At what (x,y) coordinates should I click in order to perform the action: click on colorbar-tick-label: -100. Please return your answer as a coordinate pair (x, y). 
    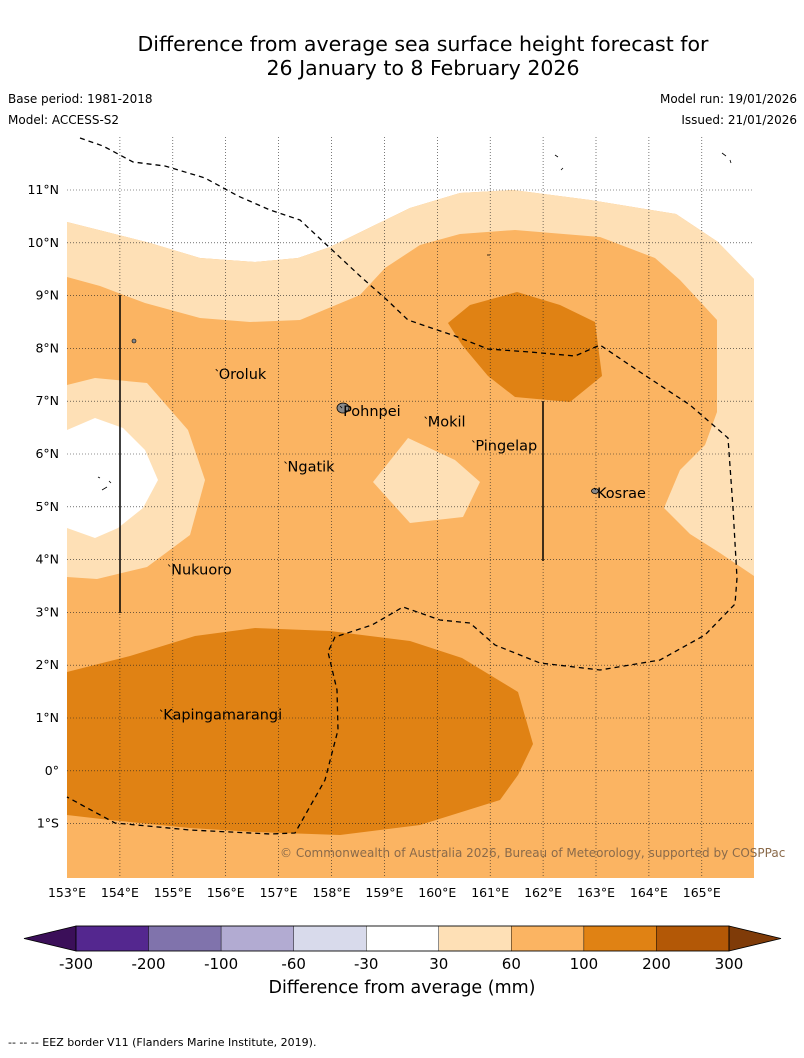
    Looking at the image, I should click on (221, 964).